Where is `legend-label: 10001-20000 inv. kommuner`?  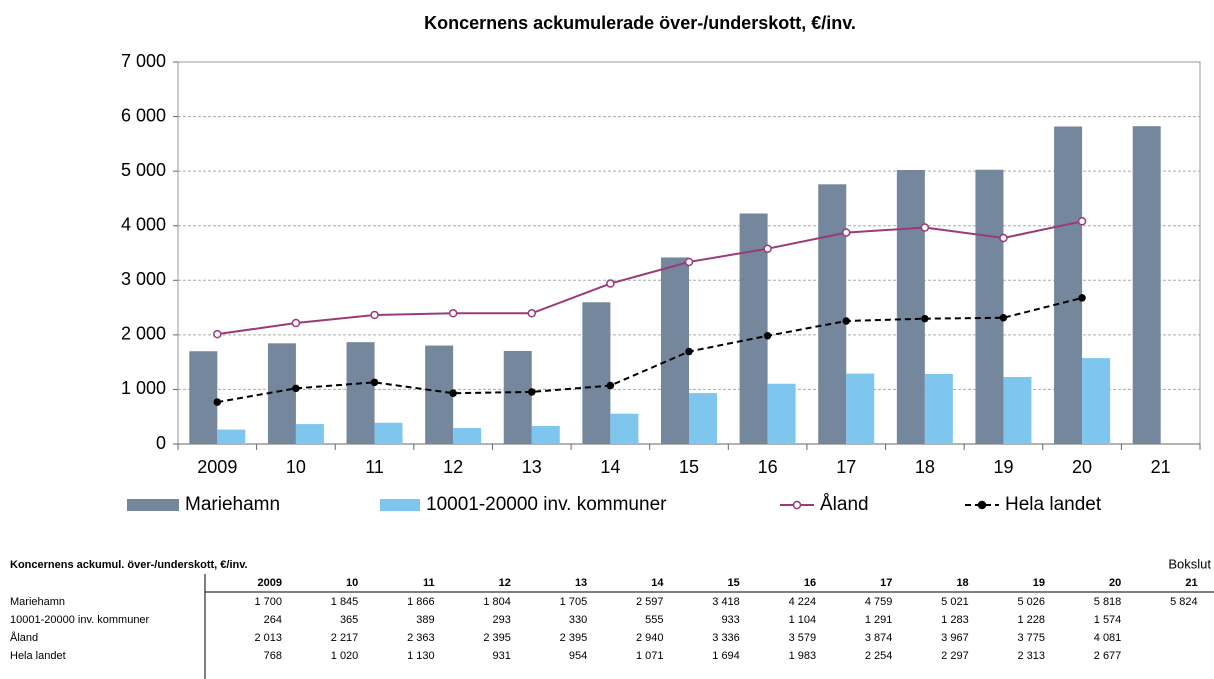
legend-label: 10001-20000 inv. kommuner is located at coordinates (546, 504).